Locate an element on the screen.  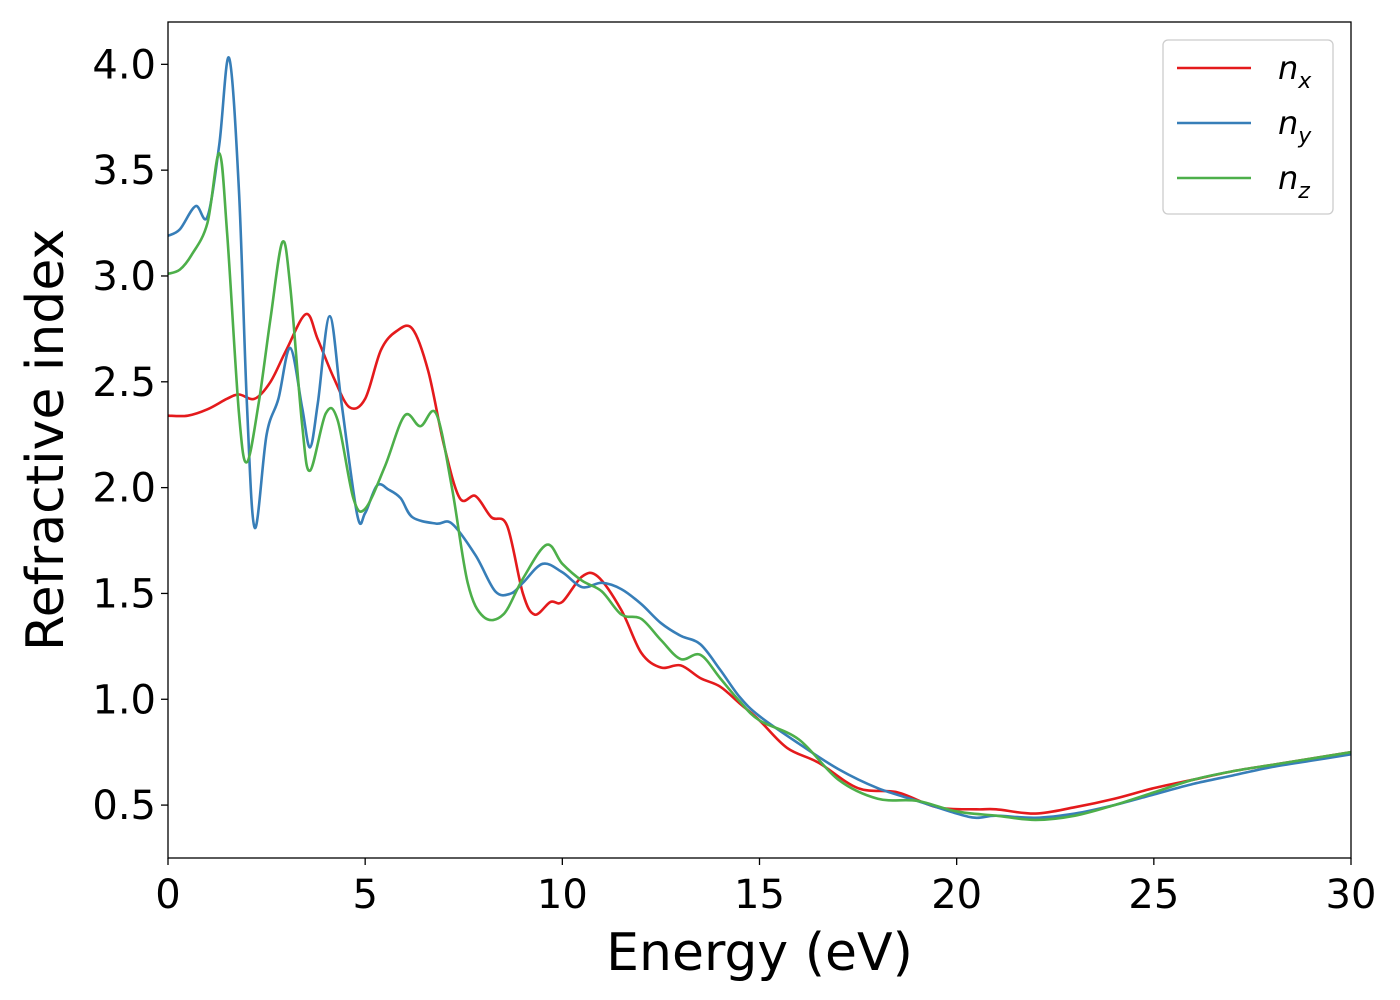
y-tick-label: 3.0 is located at coordinates (124, 277).